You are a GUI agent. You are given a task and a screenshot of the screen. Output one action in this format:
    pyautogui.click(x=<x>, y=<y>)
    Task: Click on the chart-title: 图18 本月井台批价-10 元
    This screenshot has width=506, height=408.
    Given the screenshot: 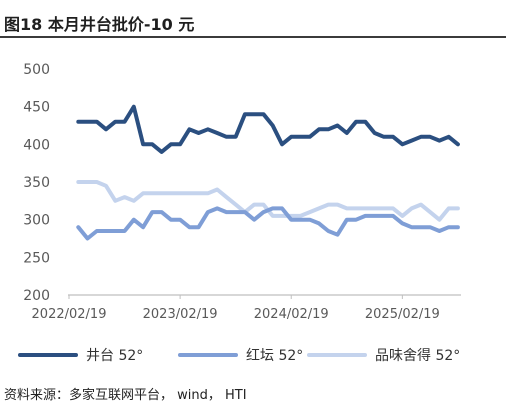 What is the action you would take?
    pyautogui.click(x=99, y=24)
    